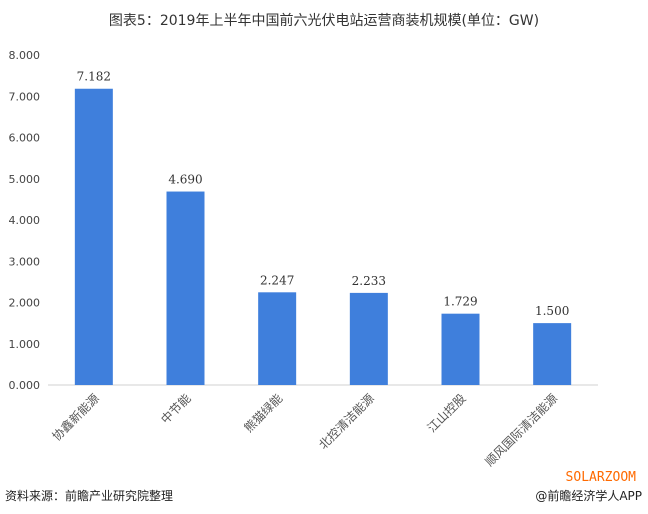  I want to click on y-tick-label: 5.000, so click(25, 179).